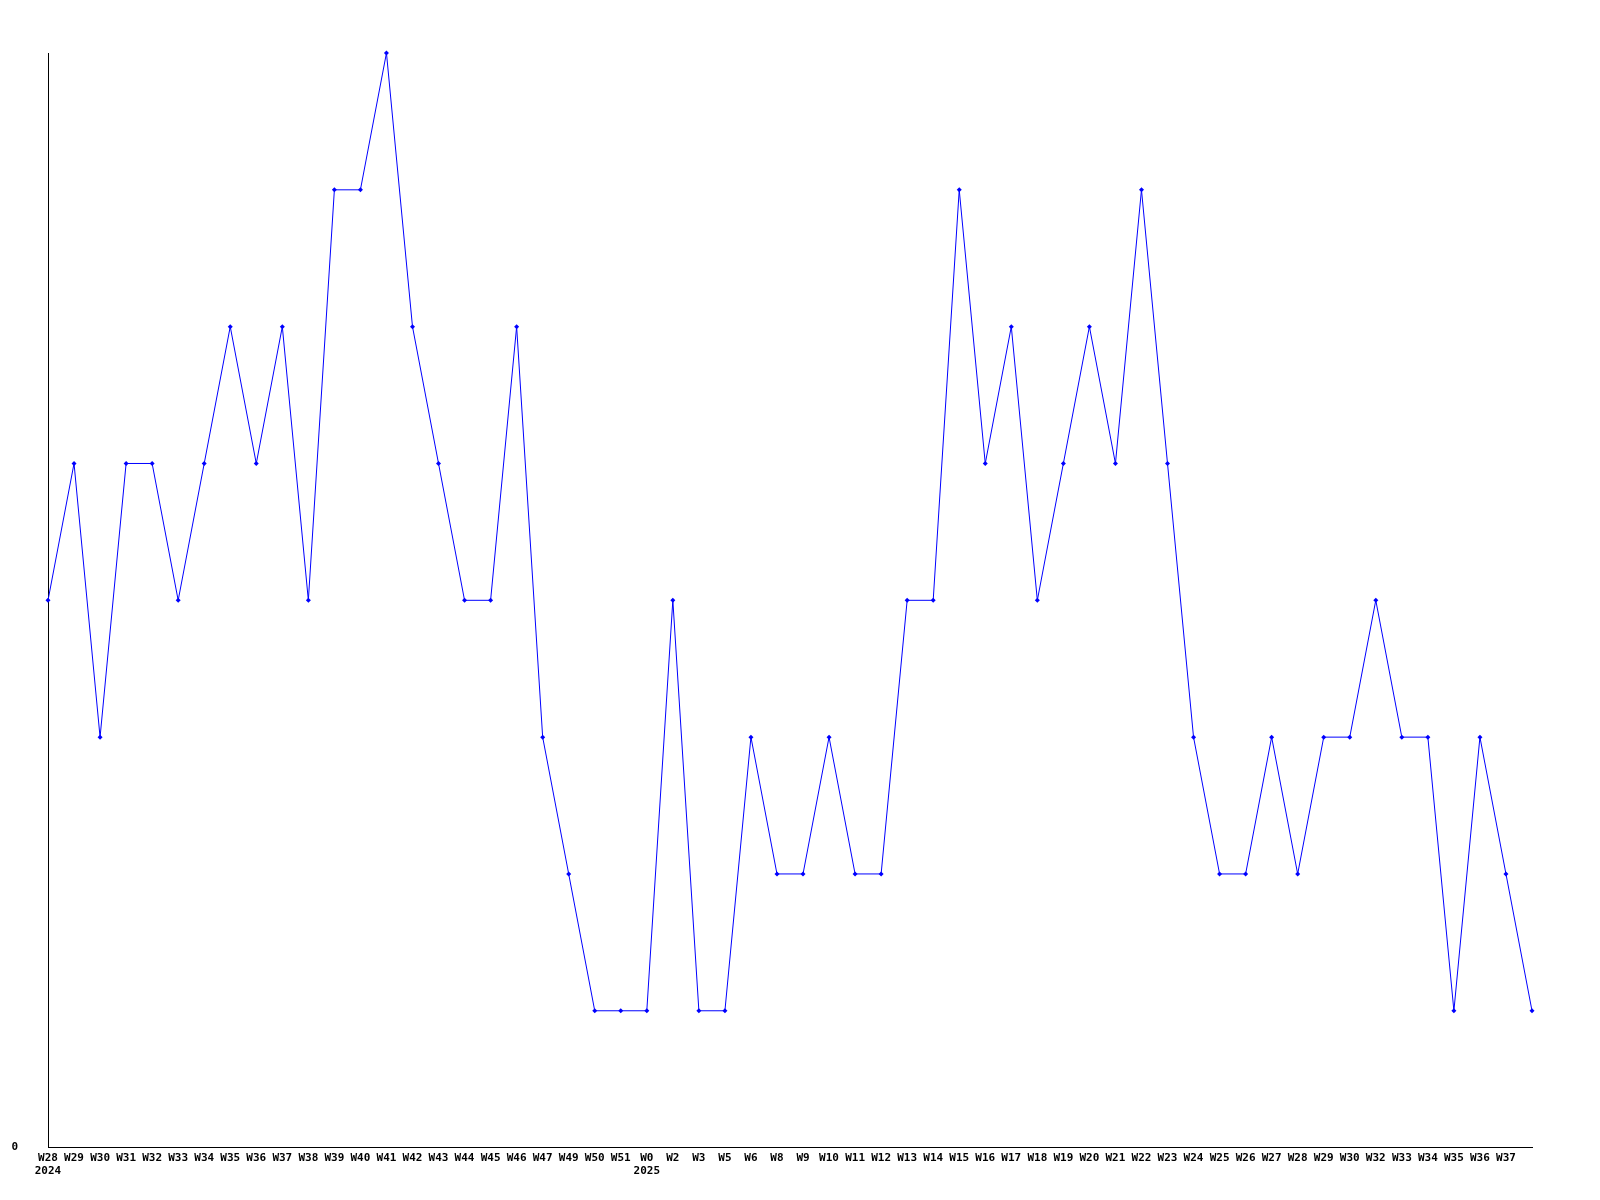  What do you see at coordinates (1245, 1158) in the screenshot?
I see `x-tick-label: W26` at bounding box center [1245, 1158].